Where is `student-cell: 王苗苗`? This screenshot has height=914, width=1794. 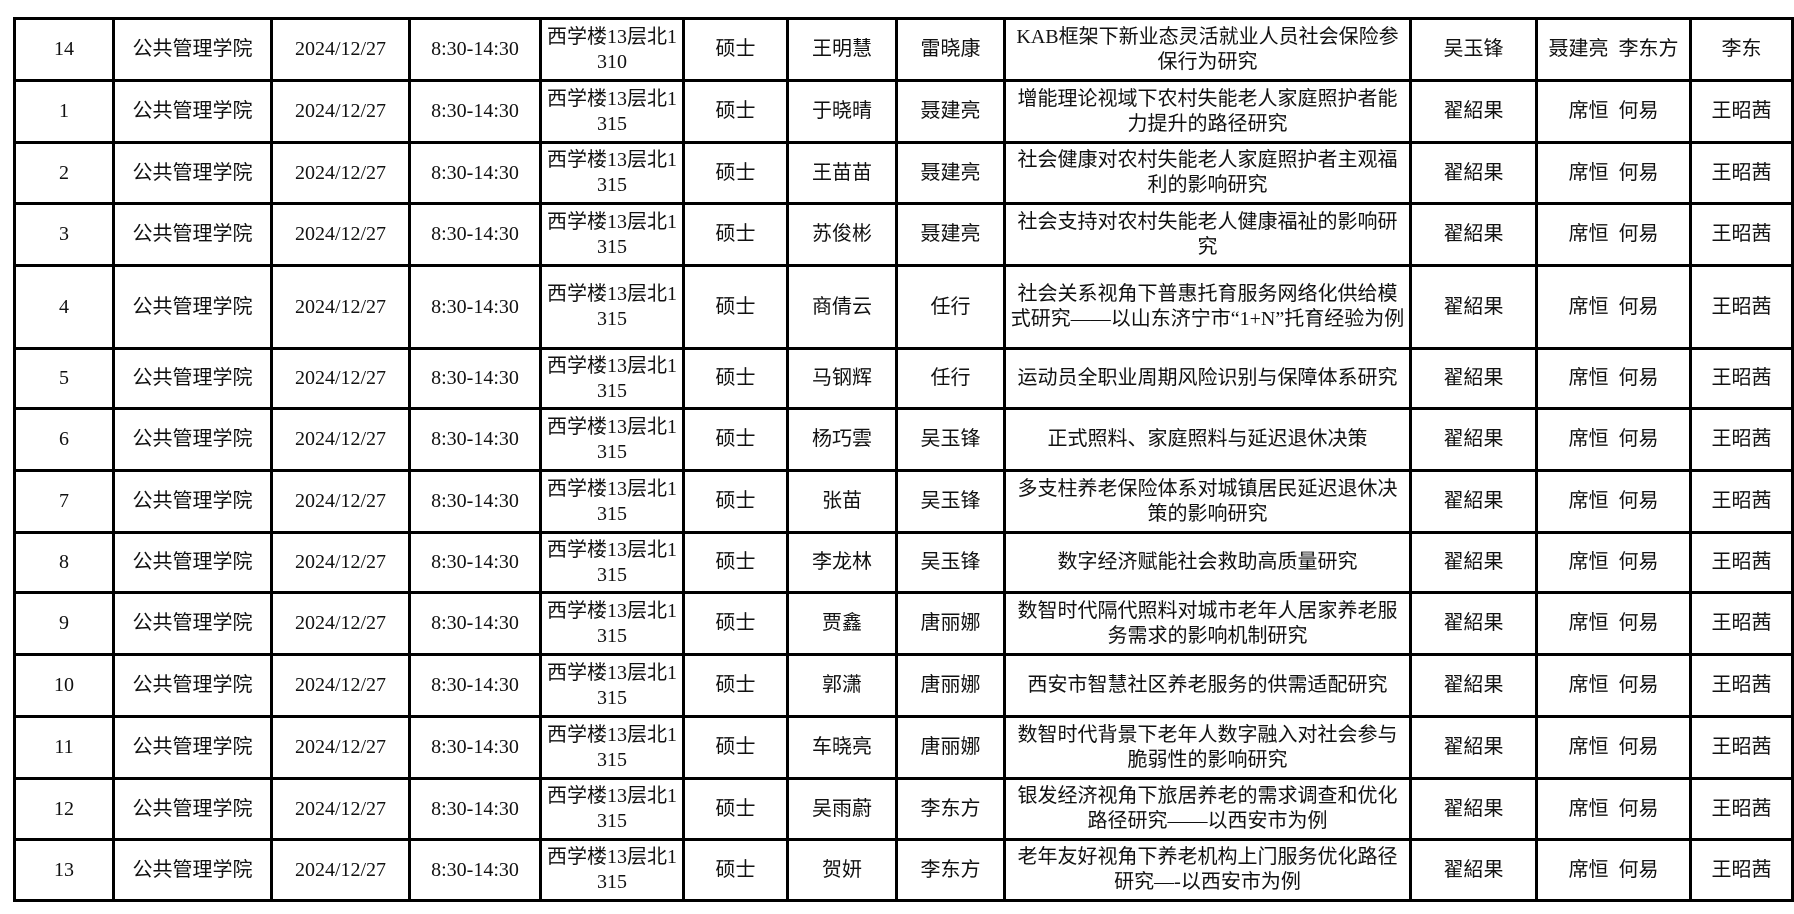
student-cell: 王苗苗 is located at coordinates (842, 173).